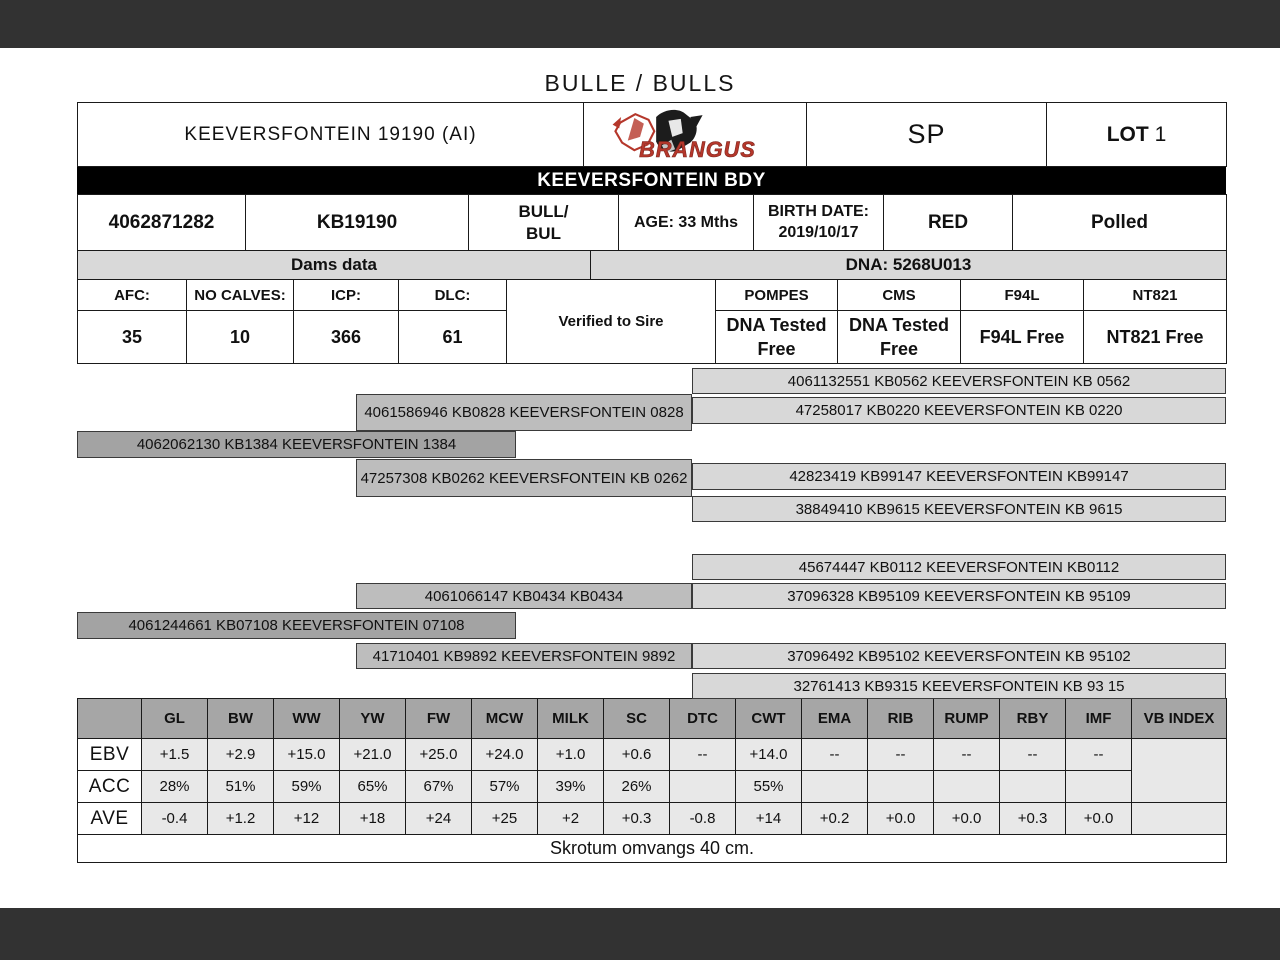 This screenshot has height=960, width=1280. What do you see at coordinates (570, 818) in the screenshot?
I see `ave-value-cell: +2` at bounding box center [570, 818].